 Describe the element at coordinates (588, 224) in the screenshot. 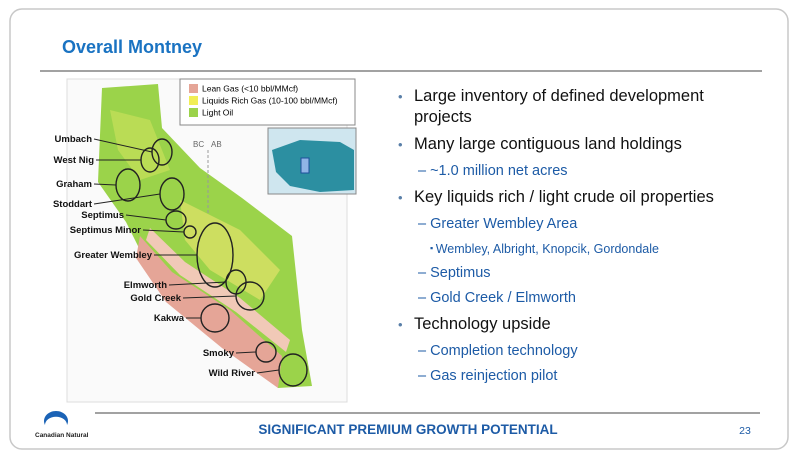

I see `bullet: Greater Wembley Area` at that location.